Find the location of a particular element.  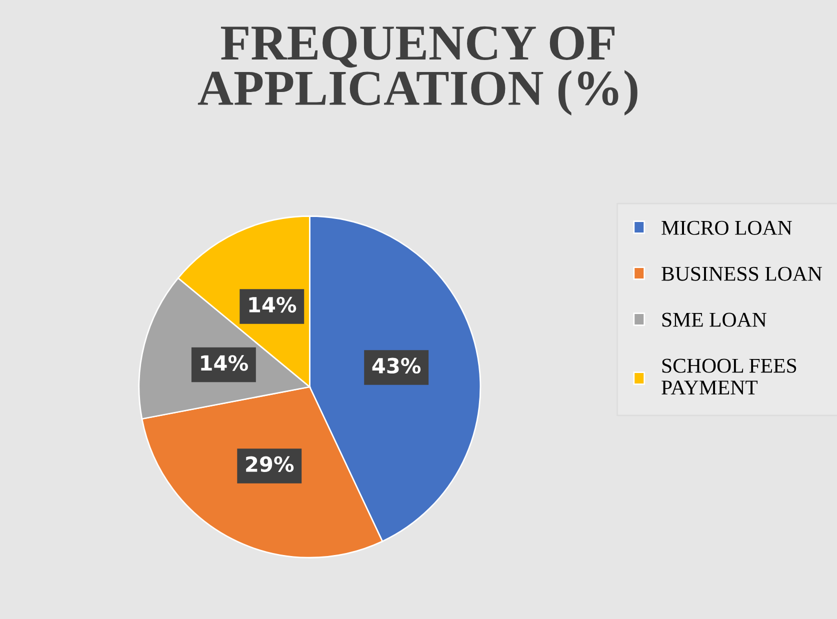

legend-label: MICRO LOAN is located at coordinates (727, 227).